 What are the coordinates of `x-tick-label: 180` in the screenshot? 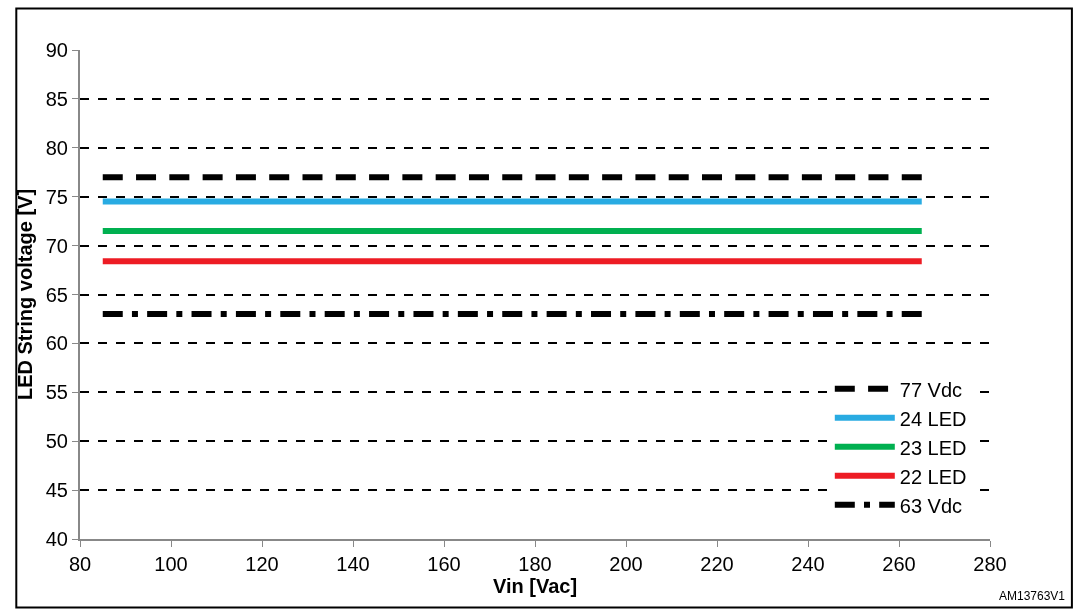 It's located at (535, 564).